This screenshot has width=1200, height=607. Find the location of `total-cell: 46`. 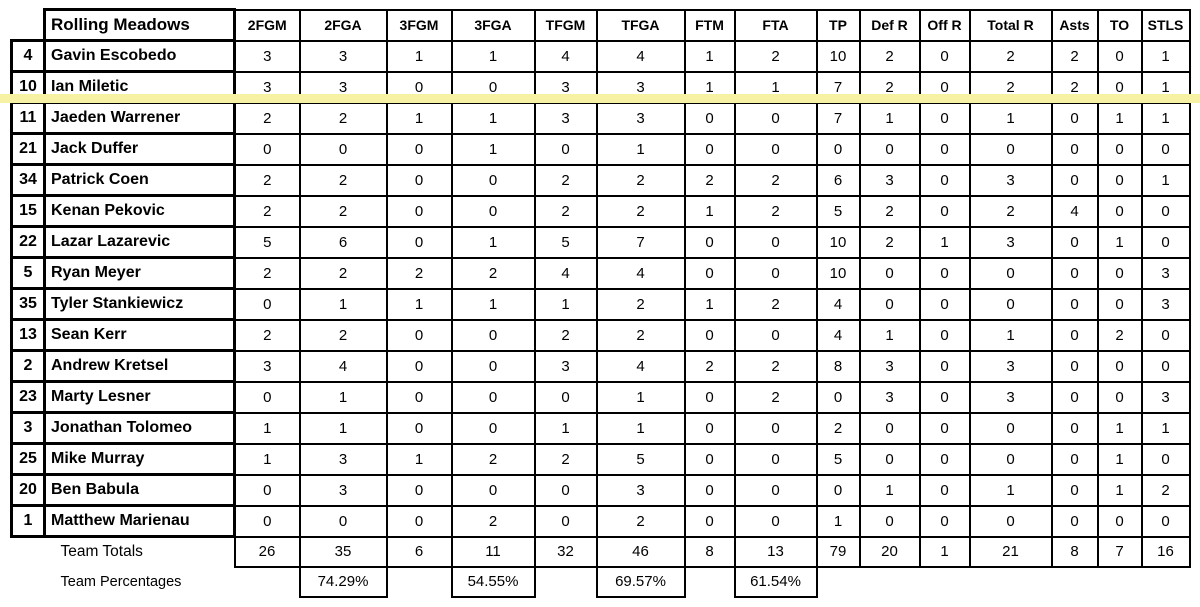

total-cell: 46 is located at coordinates (640, 551).